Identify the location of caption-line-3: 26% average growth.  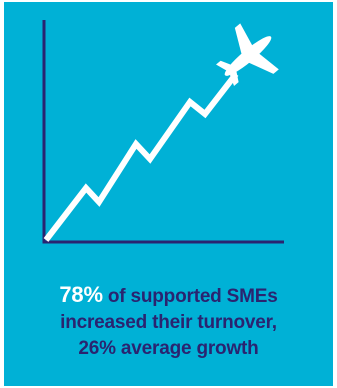
(168, 348).